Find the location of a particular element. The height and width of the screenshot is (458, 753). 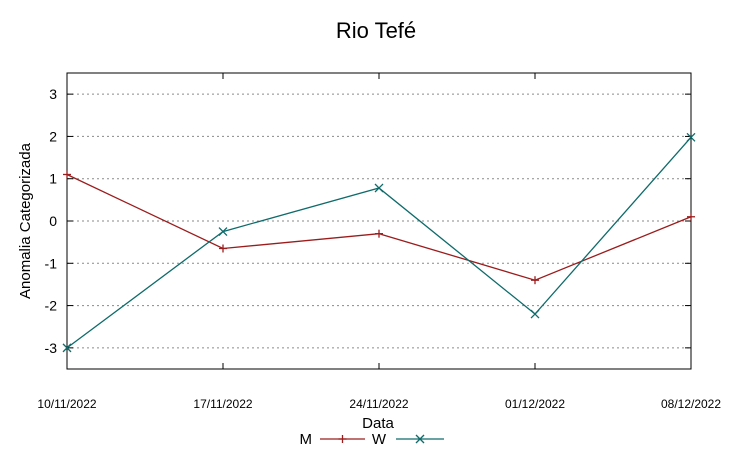

y-tick-label: -1 is located at coordinates (51, 263).